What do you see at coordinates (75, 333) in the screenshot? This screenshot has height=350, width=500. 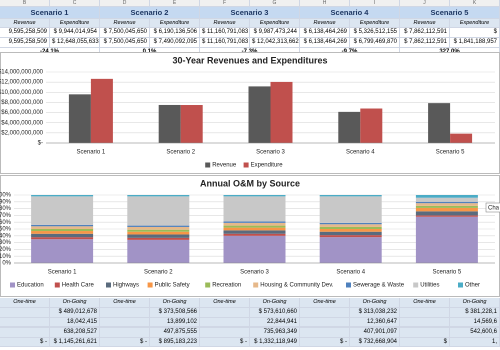 I see `cell: 638,208,527` at bounding box center [75, 333].